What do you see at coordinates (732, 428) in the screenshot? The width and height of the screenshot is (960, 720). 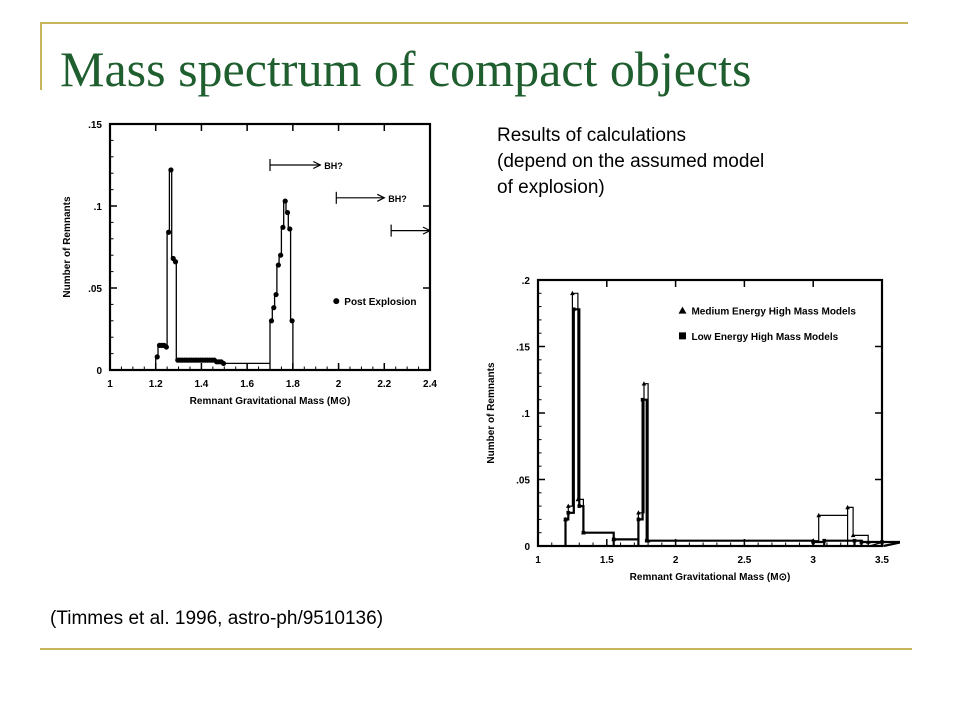 I see `series-line-low-energy` at bounding box center [732, 428].